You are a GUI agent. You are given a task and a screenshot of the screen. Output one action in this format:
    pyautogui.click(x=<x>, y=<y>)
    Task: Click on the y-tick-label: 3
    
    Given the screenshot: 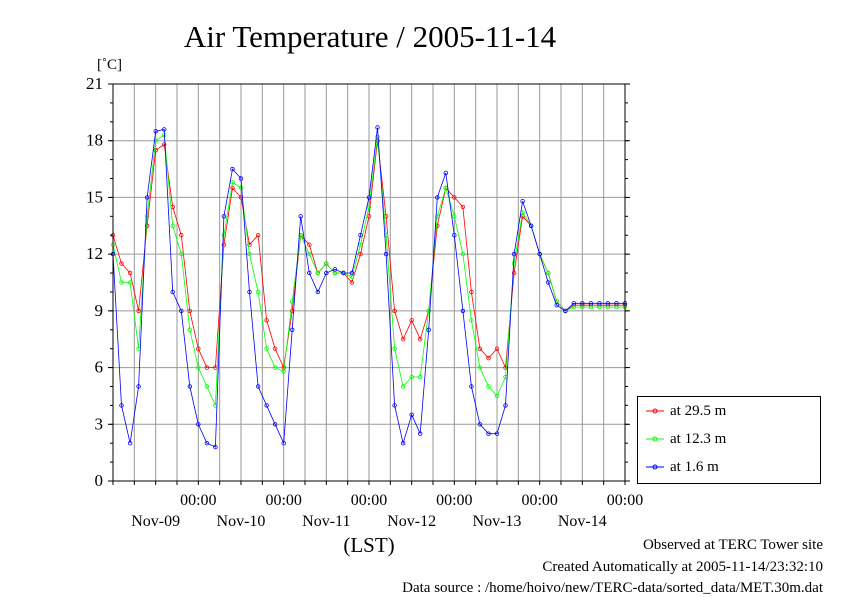 What is the action you would take?
    pyautogui.click(x=99, y=423)
    